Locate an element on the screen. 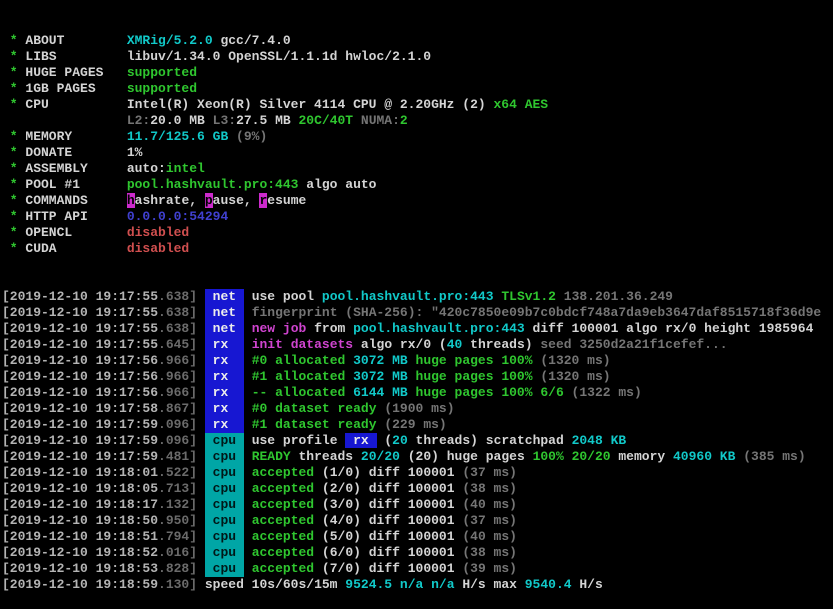 This screenshot has height=609, width=833. config-label: POOL #1 is located at coordinates (76, 184).